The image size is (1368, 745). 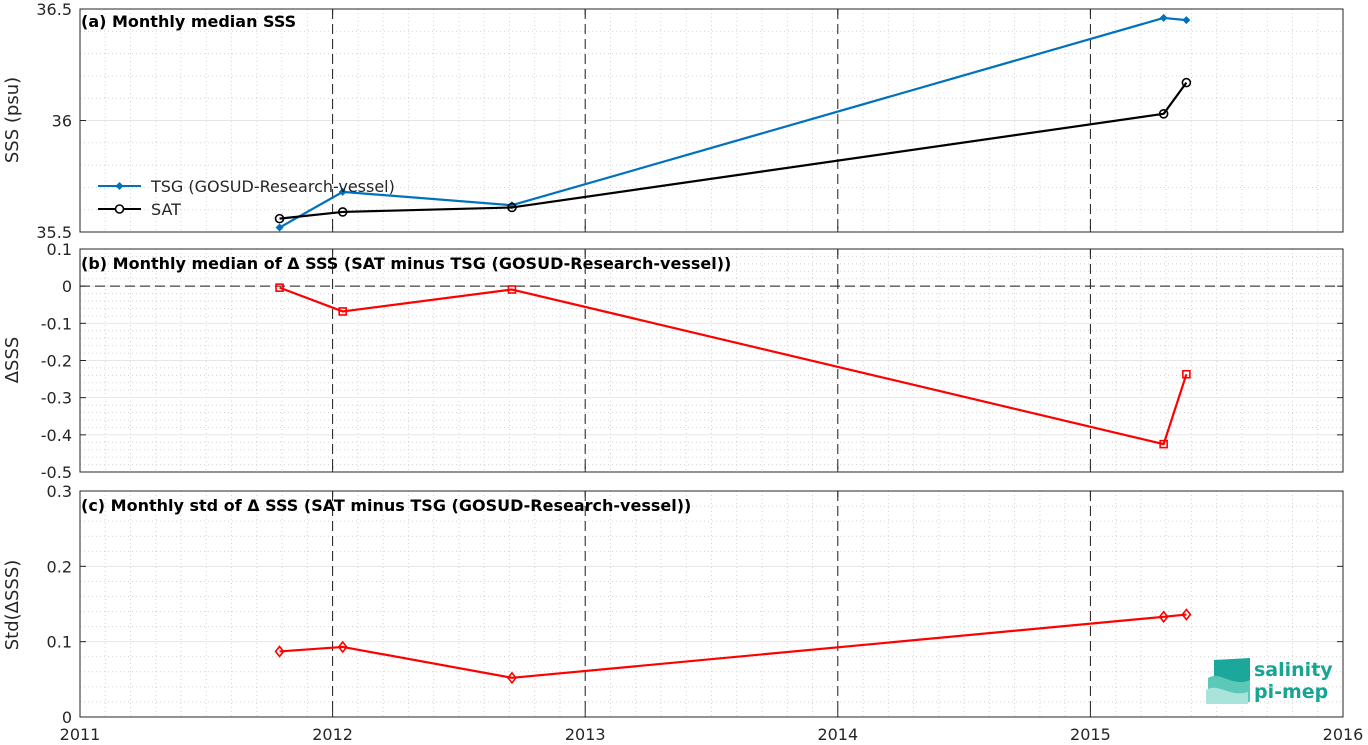 I want to click on panel-c-y-axis-label: Std(ΔSSS), so click(x=12, y=605).